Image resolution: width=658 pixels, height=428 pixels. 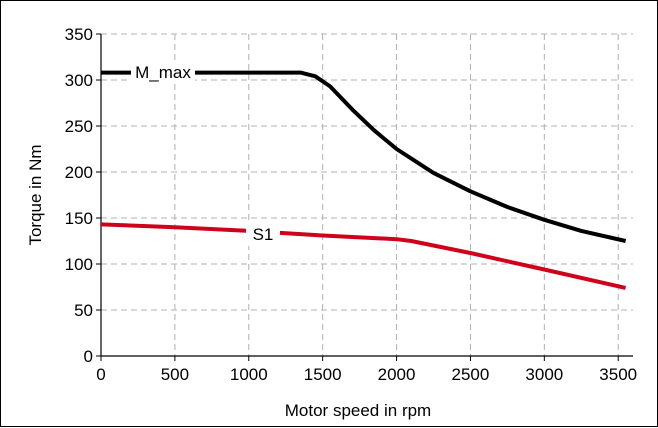 I want to click on x-tick-label: 1500, so click(x=323, y=374).